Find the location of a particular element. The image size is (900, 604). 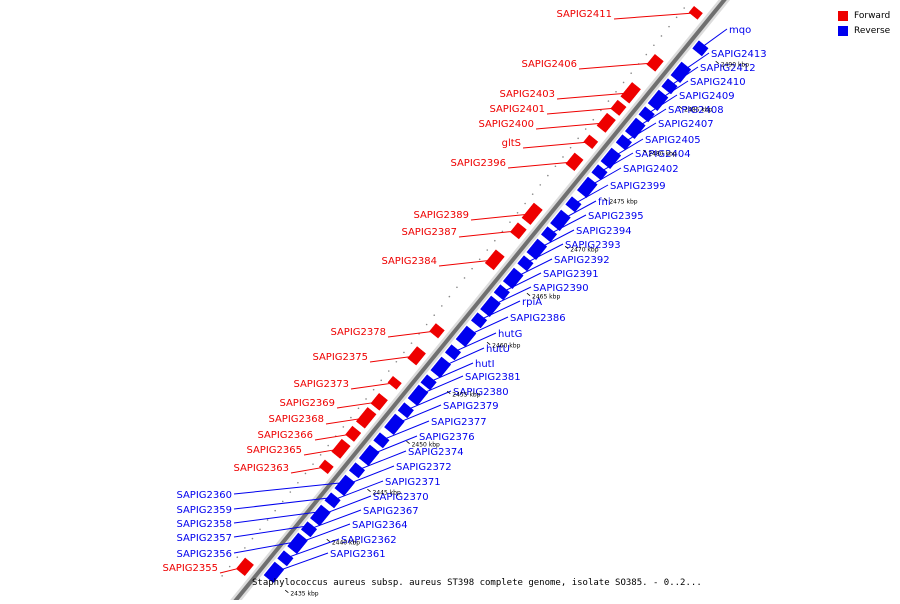

reverse-gene-label: fni is located at coordinates (604, 202).